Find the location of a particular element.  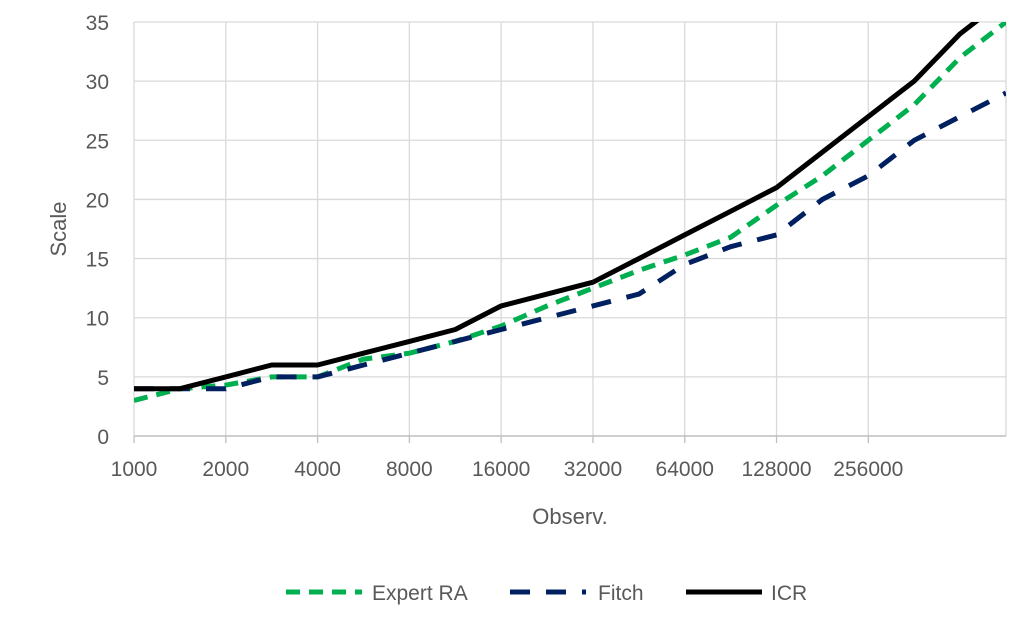

legend-label: Expert RA is located at coordinates (420, 593).